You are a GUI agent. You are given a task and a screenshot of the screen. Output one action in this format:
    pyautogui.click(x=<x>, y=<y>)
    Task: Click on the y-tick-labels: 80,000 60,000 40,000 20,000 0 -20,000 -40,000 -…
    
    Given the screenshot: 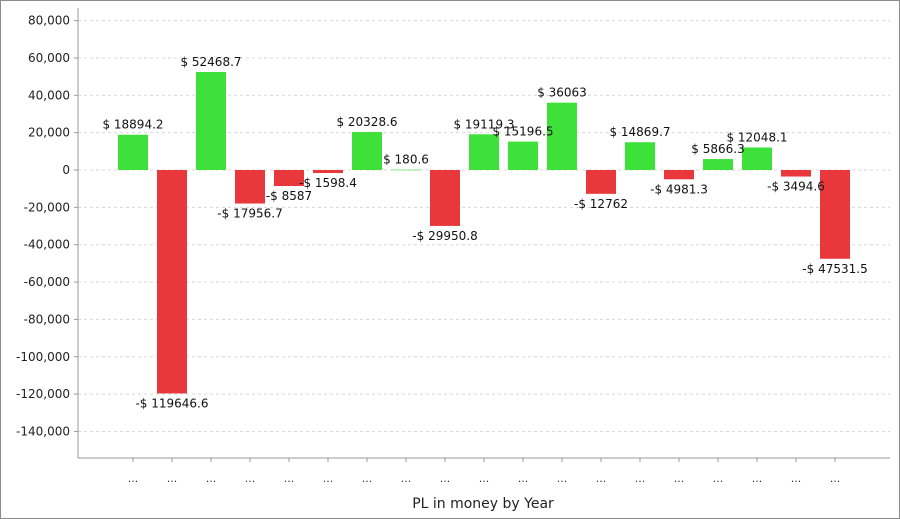 What is the action you would take?
    pyautogui.click(x=43, y=226)
    